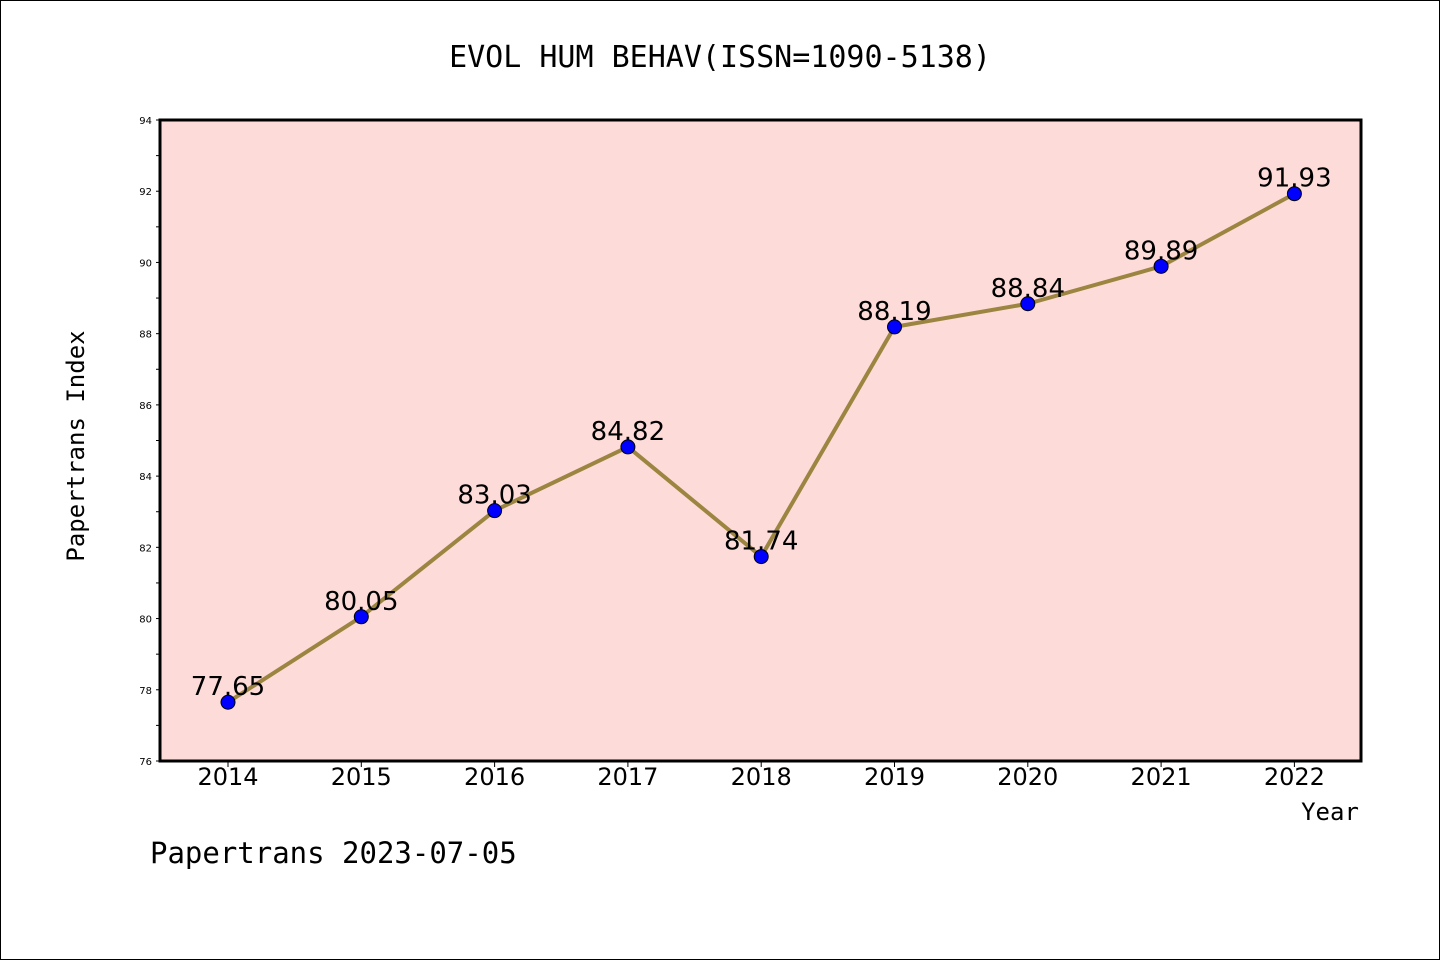 The width and height of the screenshot is (1440, 960). Describe the element at coordinates (145, 691) in the screenshot. I see `y-tick-label: 78` at that location.